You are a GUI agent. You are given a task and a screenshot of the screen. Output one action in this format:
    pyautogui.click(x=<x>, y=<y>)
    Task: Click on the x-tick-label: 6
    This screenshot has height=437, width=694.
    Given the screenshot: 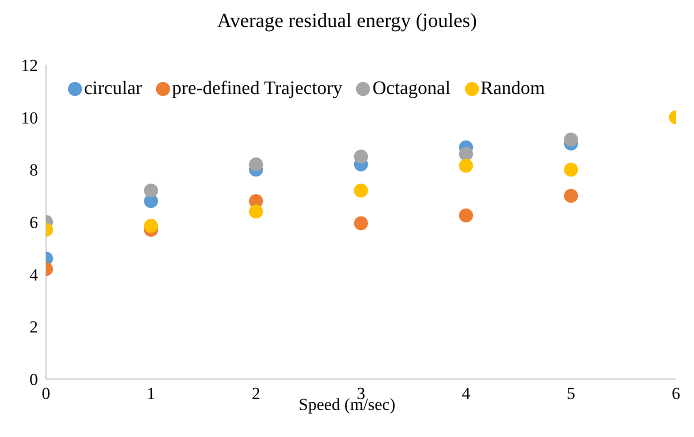 What is the action you would take?
    pyautogui.click(x=676, y=394)
    